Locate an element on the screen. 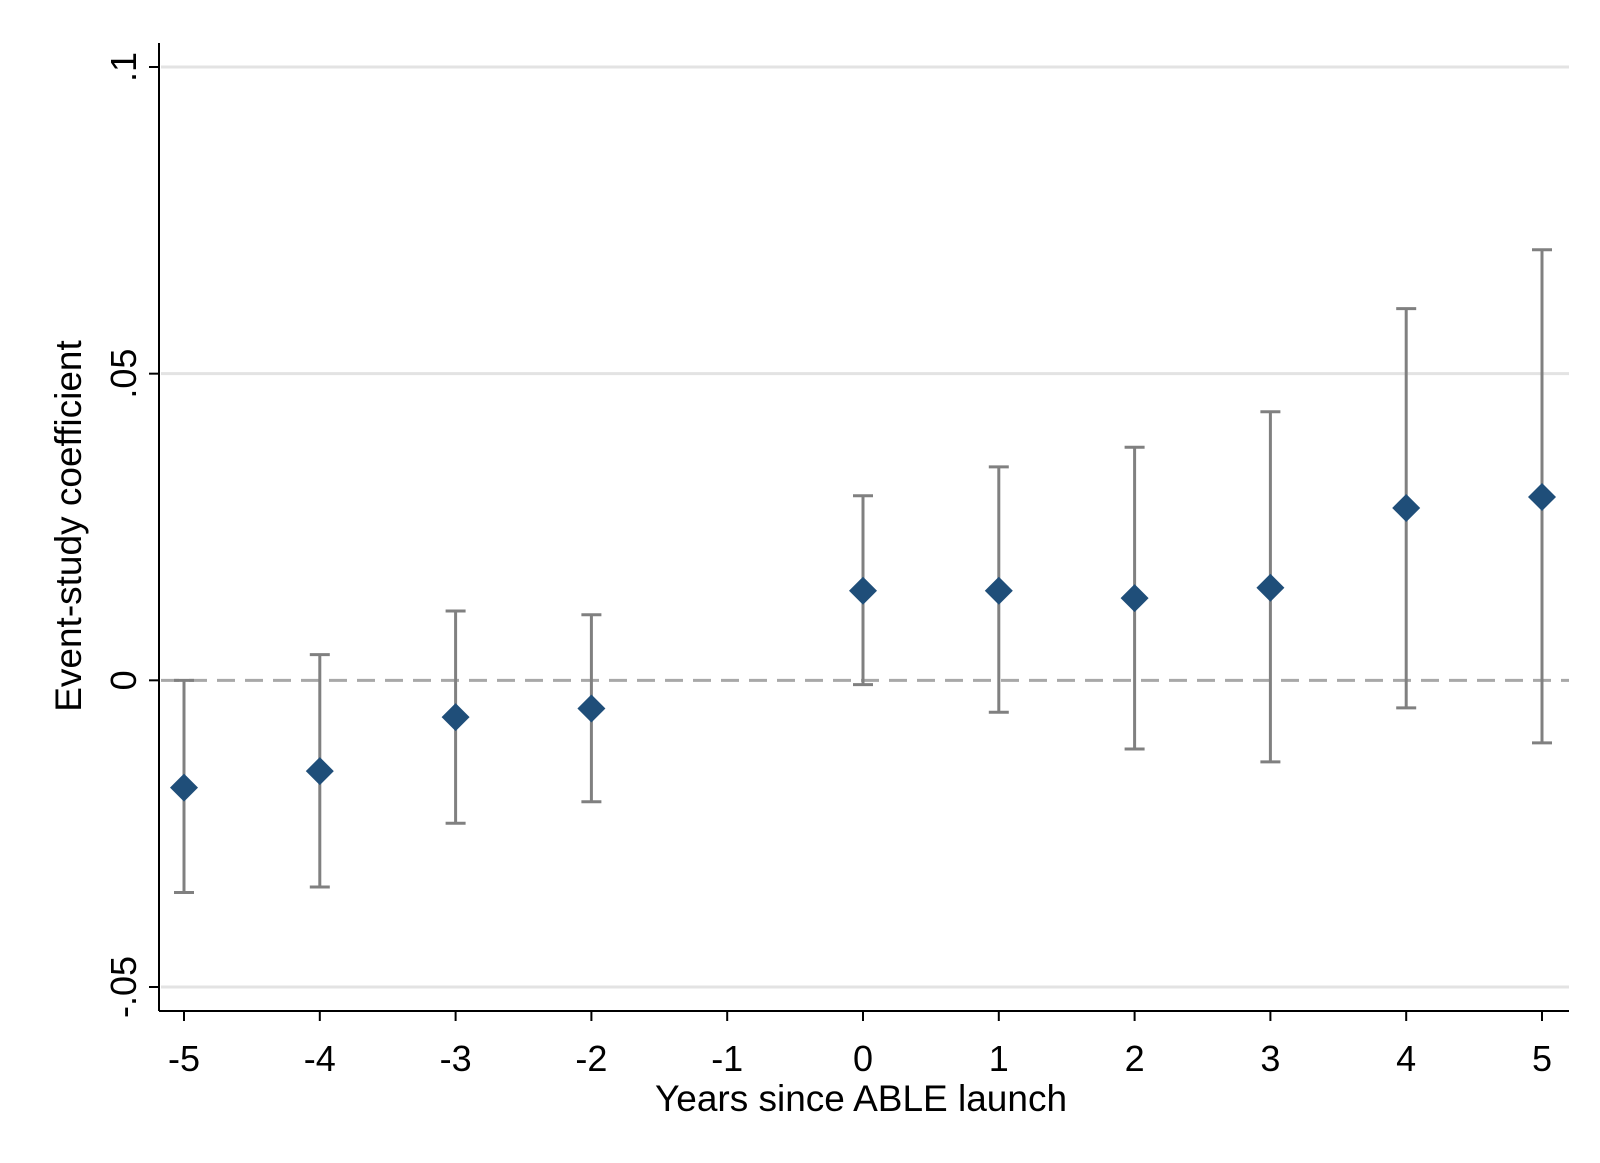 The height and width of the screenshot is (1163, 1600). y-axis-title: Event-study coefficient is located at coordinates (68, 525).